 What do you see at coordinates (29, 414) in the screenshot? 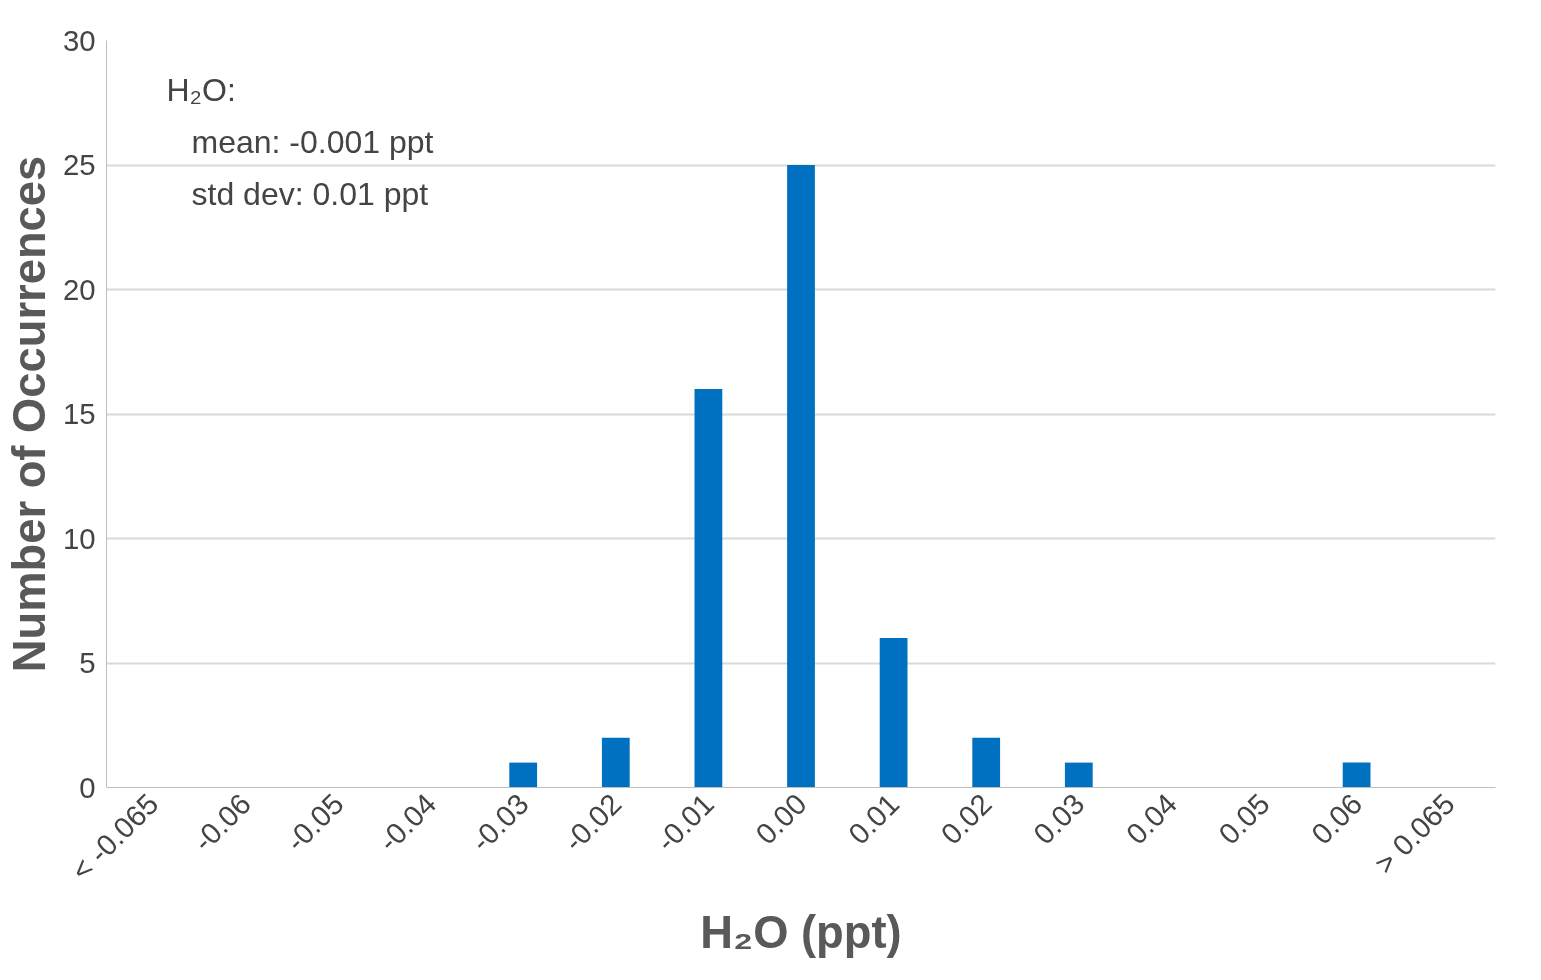
I see `y-axis-title: Number of Occurrences` at bounding box center [29, 414].